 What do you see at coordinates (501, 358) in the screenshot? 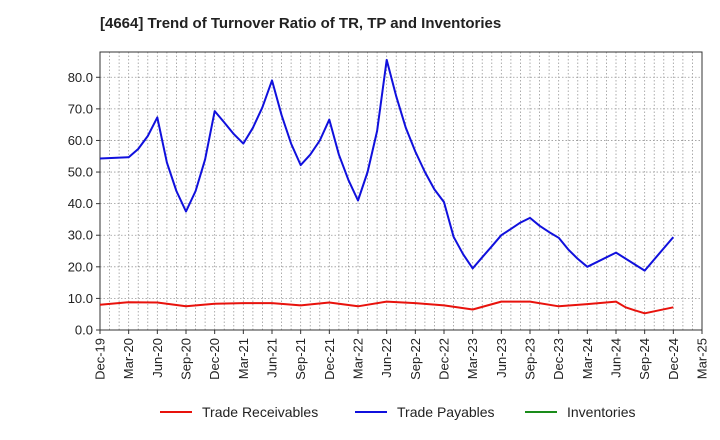
I see `x-tick-label: Jun-23` at bounding box center [501, 358].